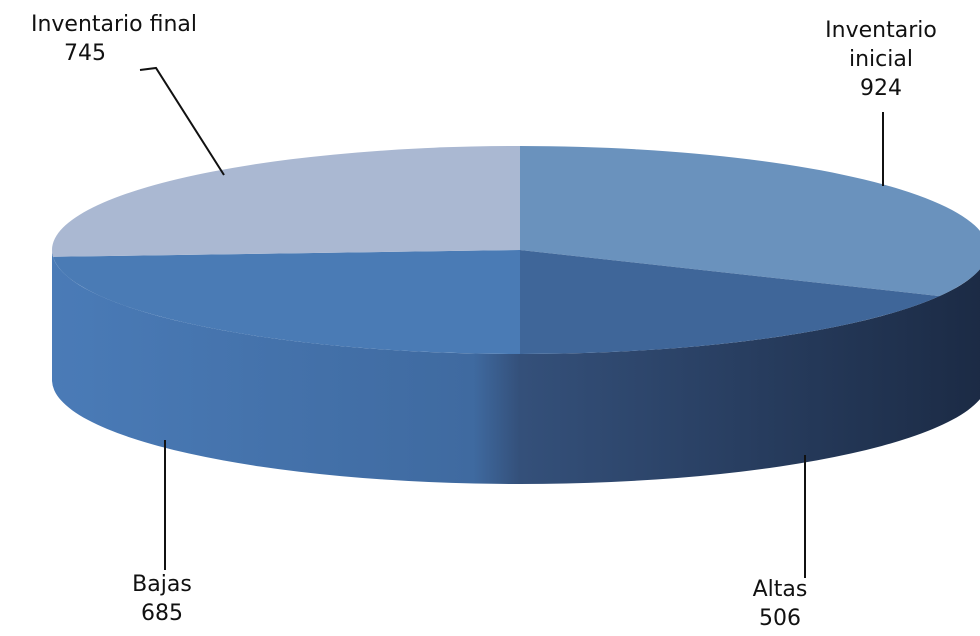 This screenshot has width=980, height=636. Describe the element at coordinates (162, 613) in the screenshot. I see `label-bajas-value: 685` at that location.